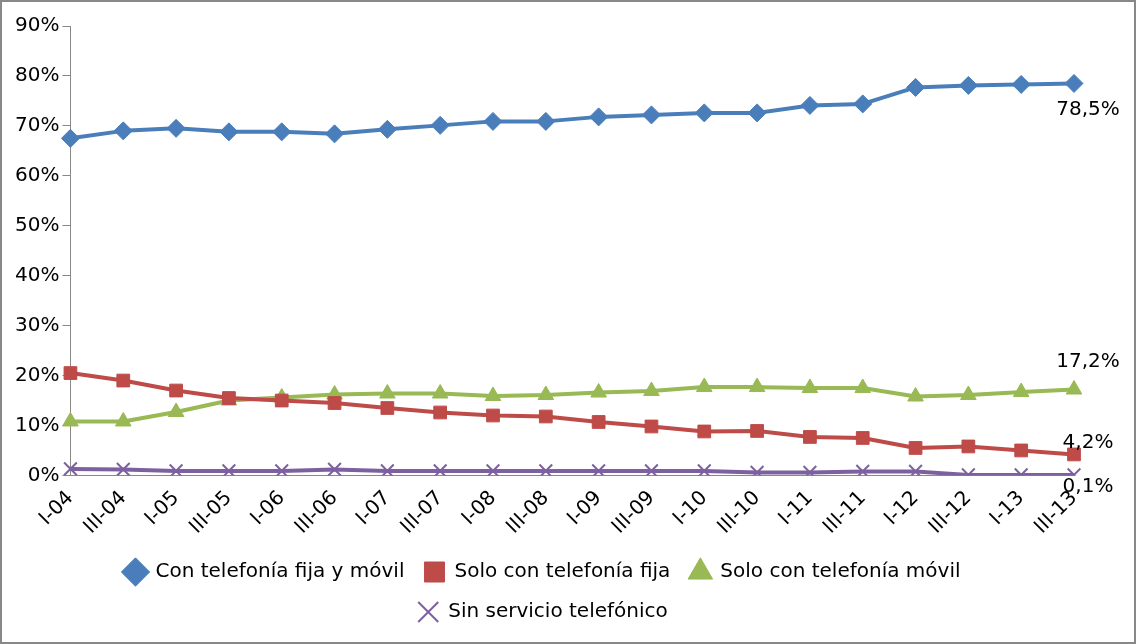 This screenshot has width=1136, height=644. I want to click on y-tick-label: 0%, so click(43, 473).